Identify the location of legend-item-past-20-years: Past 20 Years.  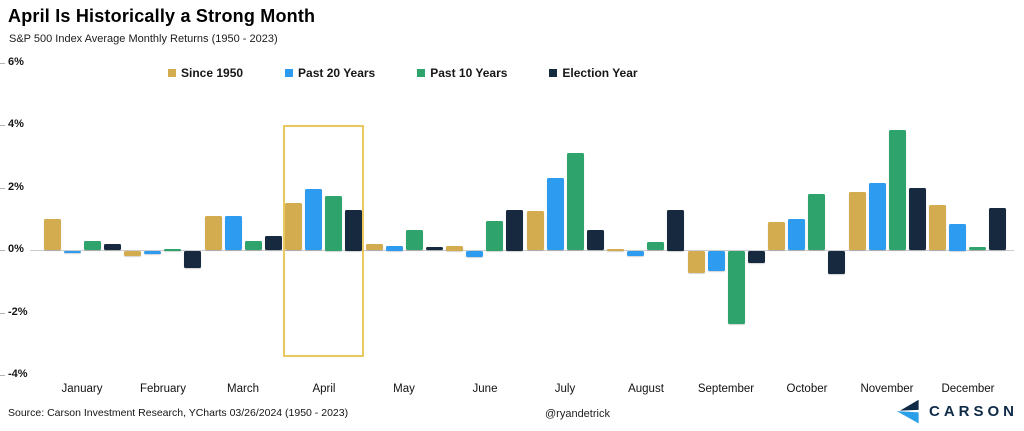
(330, 73).